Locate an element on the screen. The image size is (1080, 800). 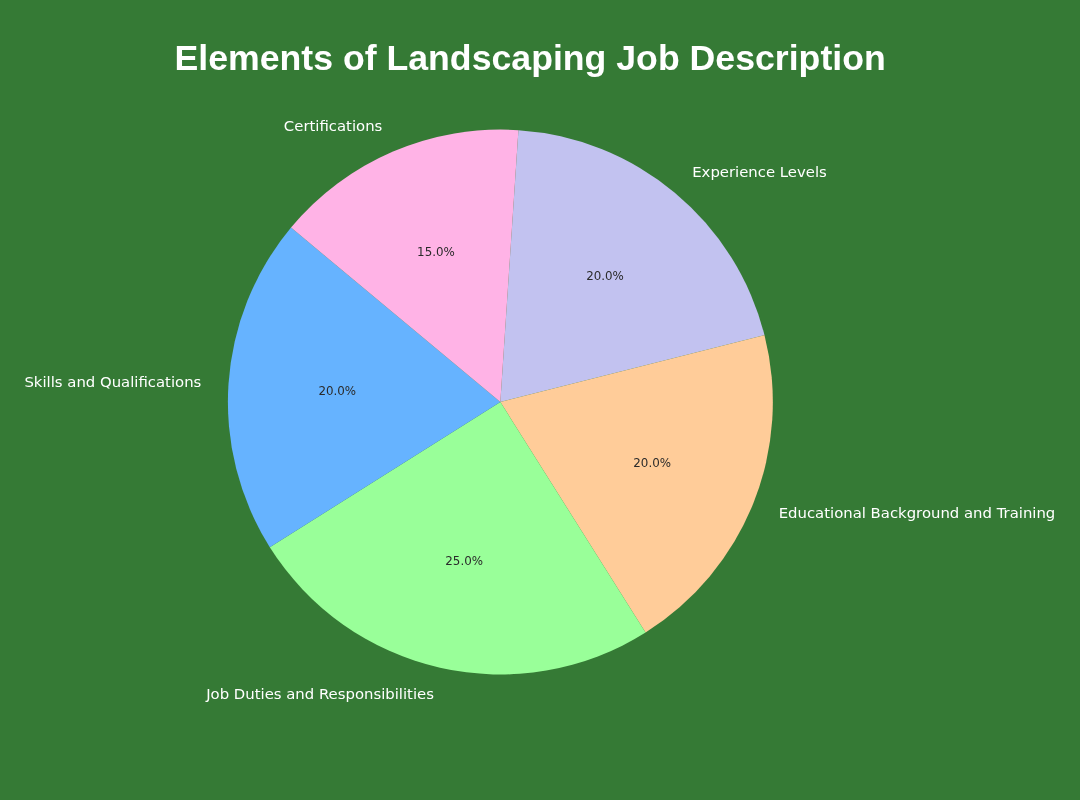
data-label: 25.0% is located at coordinates (464, 561).